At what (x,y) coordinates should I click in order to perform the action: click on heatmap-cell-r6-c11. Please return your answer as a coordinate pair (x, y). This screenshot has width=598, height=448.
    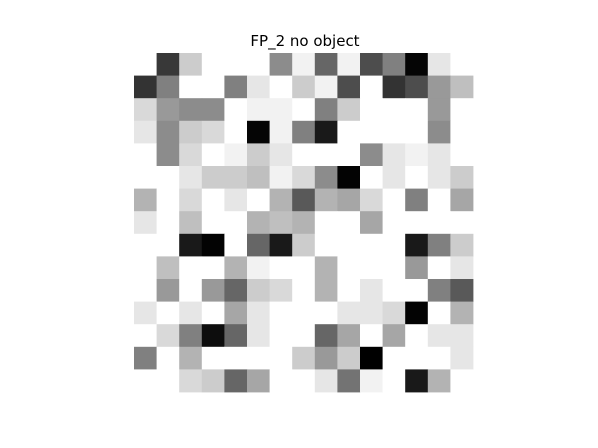
    Looking at the image, I should click on (394, 200).